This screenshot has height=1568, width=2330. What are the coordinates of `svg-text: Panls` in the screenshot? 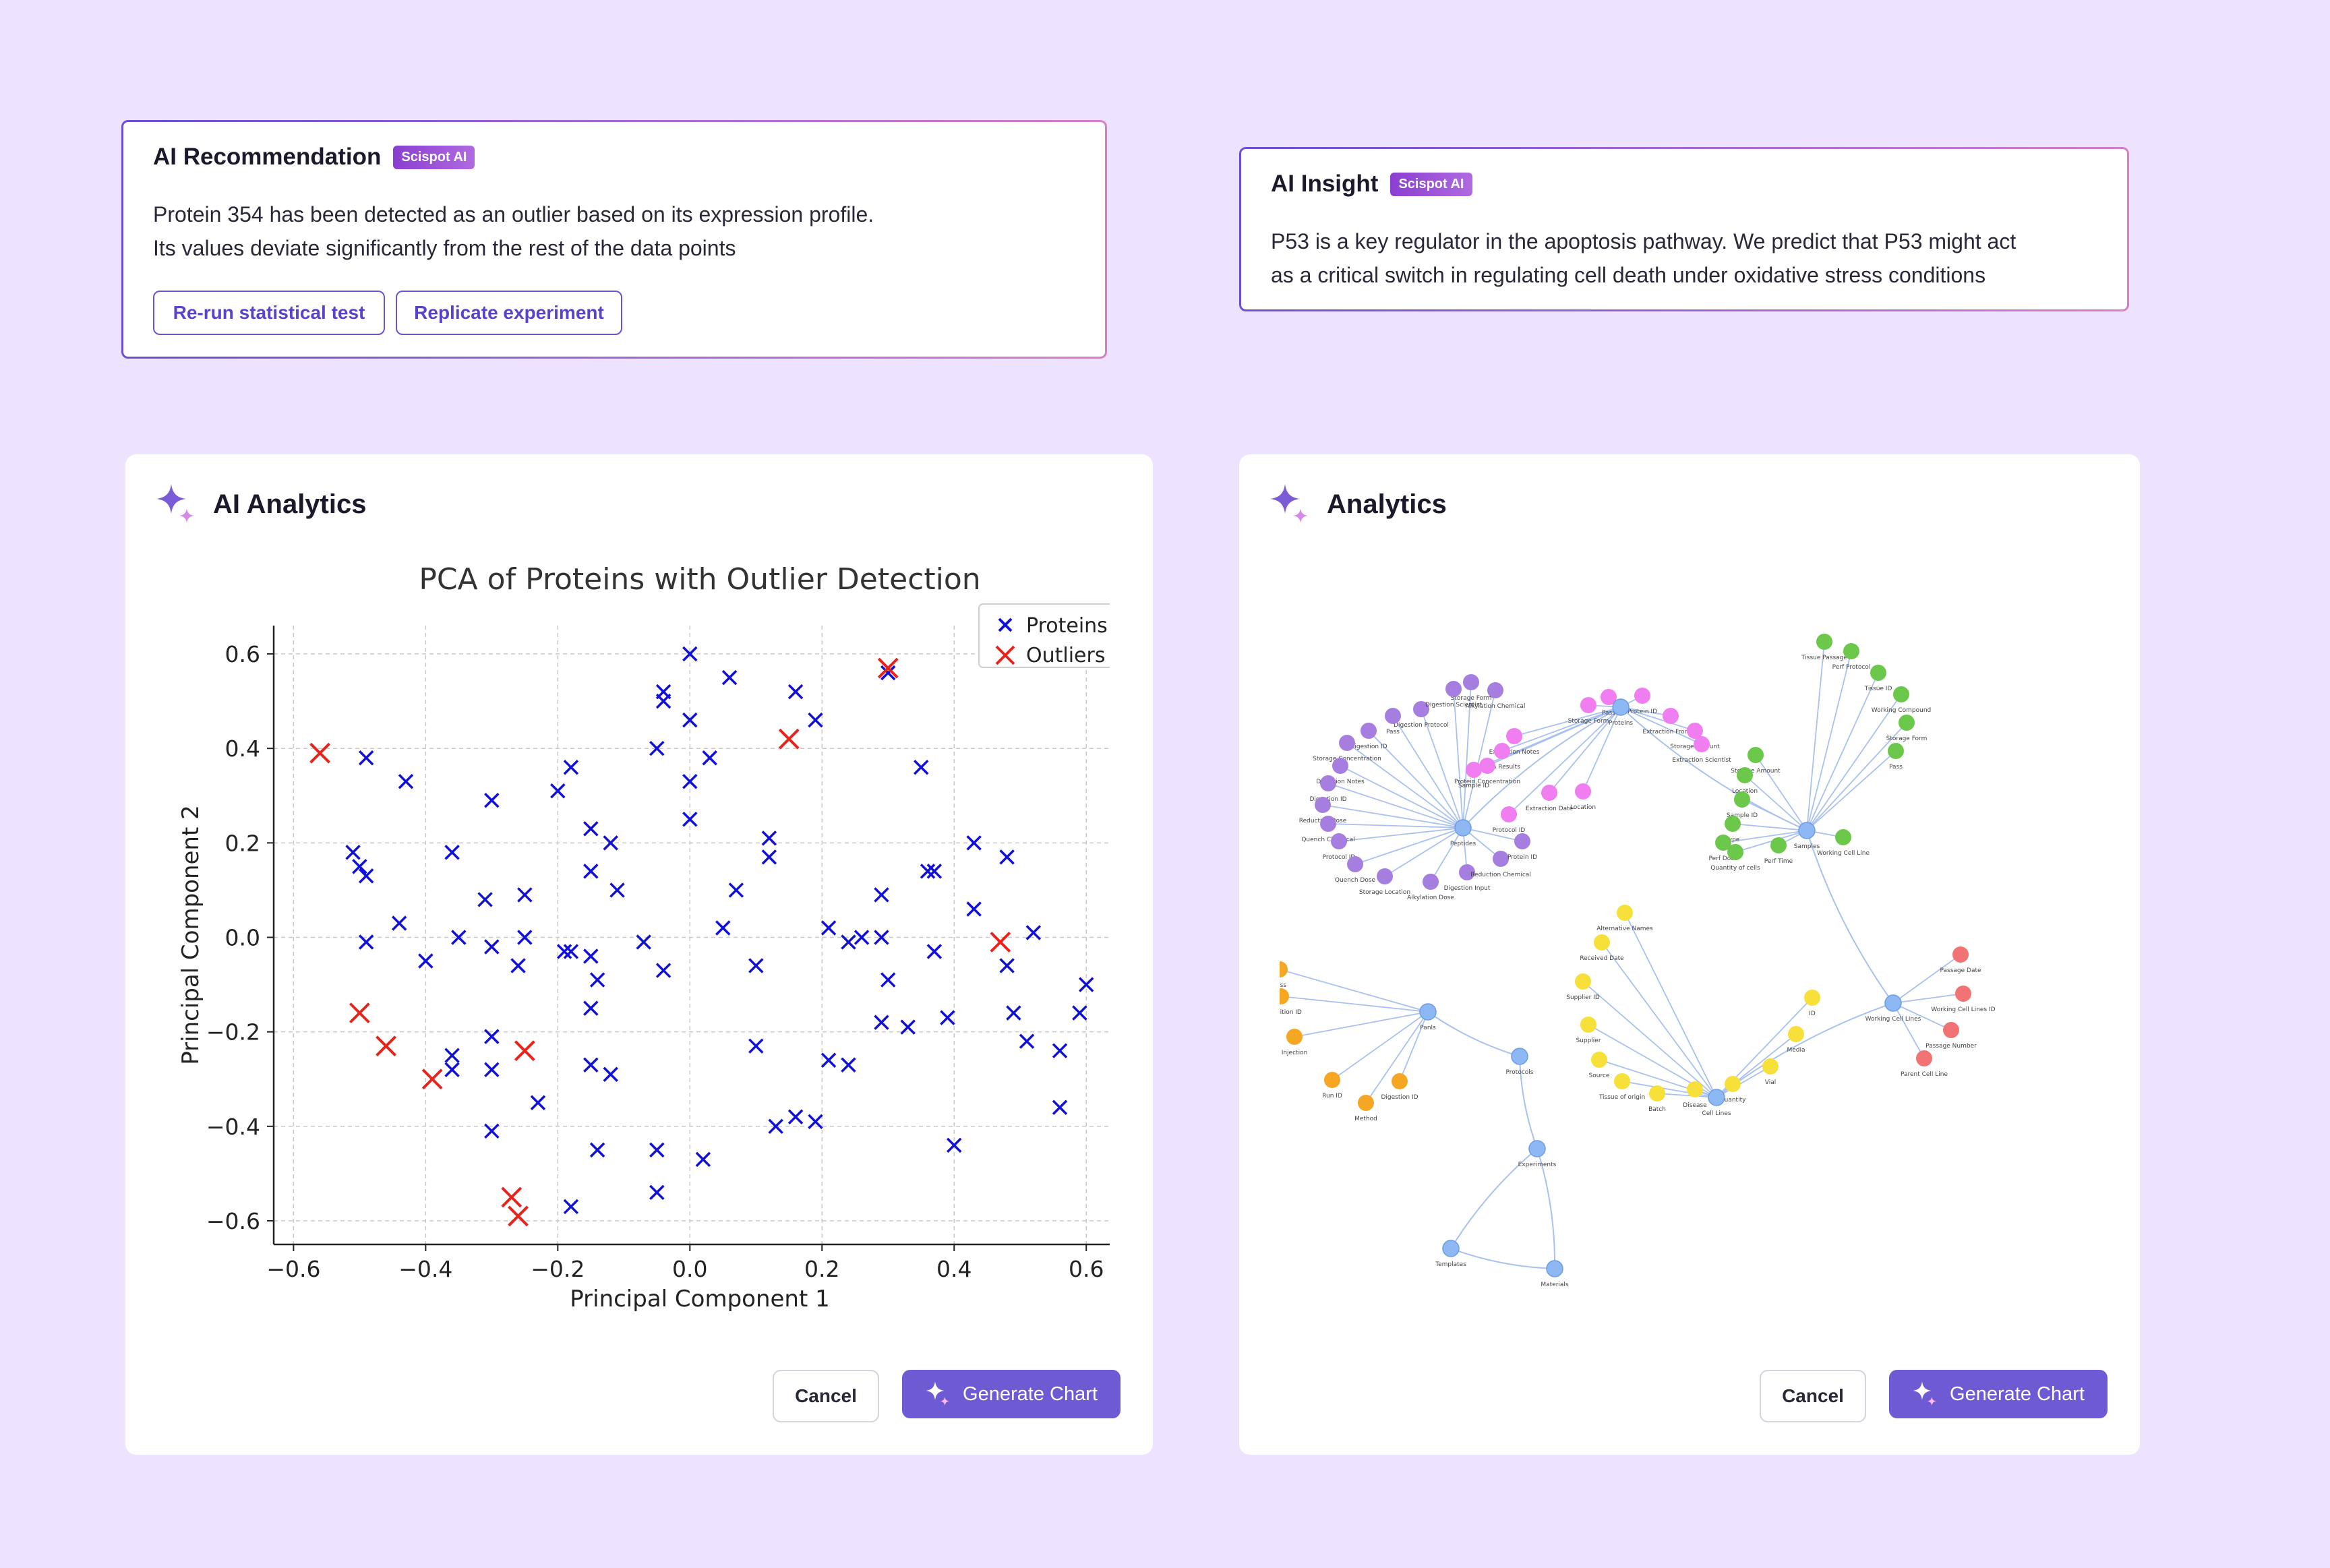 It's located at (1428, 1028).